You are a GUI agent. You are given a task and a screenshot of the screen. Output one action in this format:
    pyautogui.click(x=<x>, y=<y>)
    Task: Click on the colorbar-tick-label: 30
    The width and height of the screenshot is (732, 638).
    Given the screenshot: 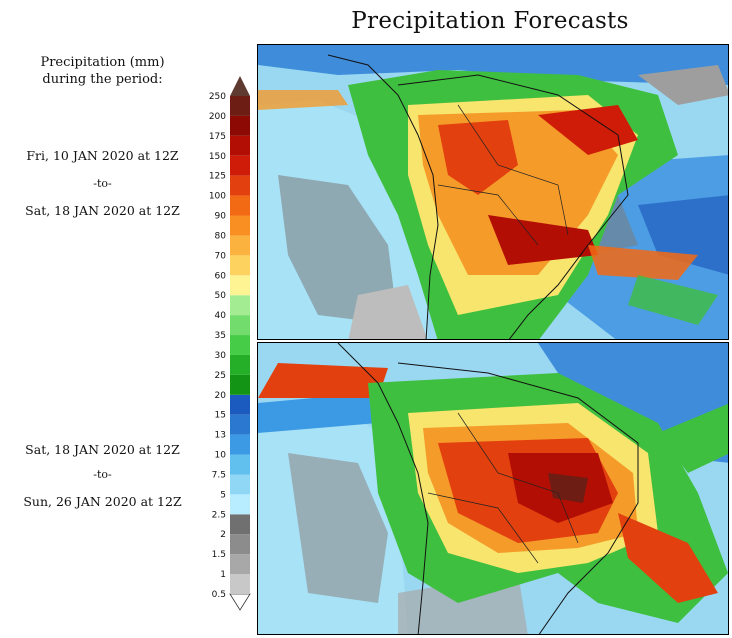 What is the action you would take?
    pyautogui.click(x=221, y=356)
    